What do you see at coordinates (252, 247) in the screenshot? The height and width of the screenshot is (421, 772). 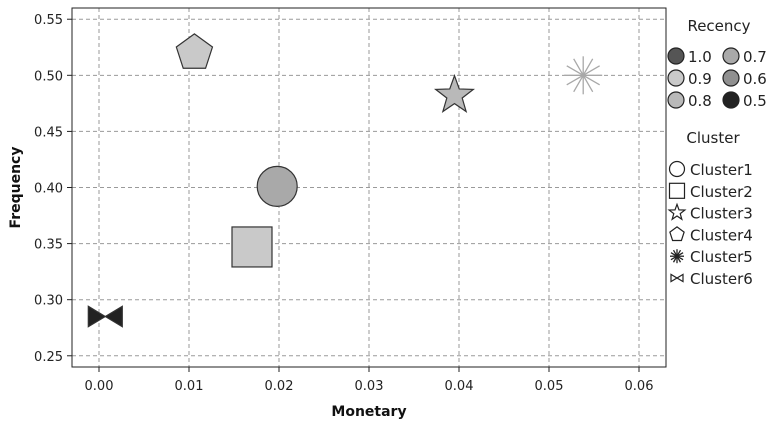 I see `data-point-cluster2` at bounding box center [252, 247].